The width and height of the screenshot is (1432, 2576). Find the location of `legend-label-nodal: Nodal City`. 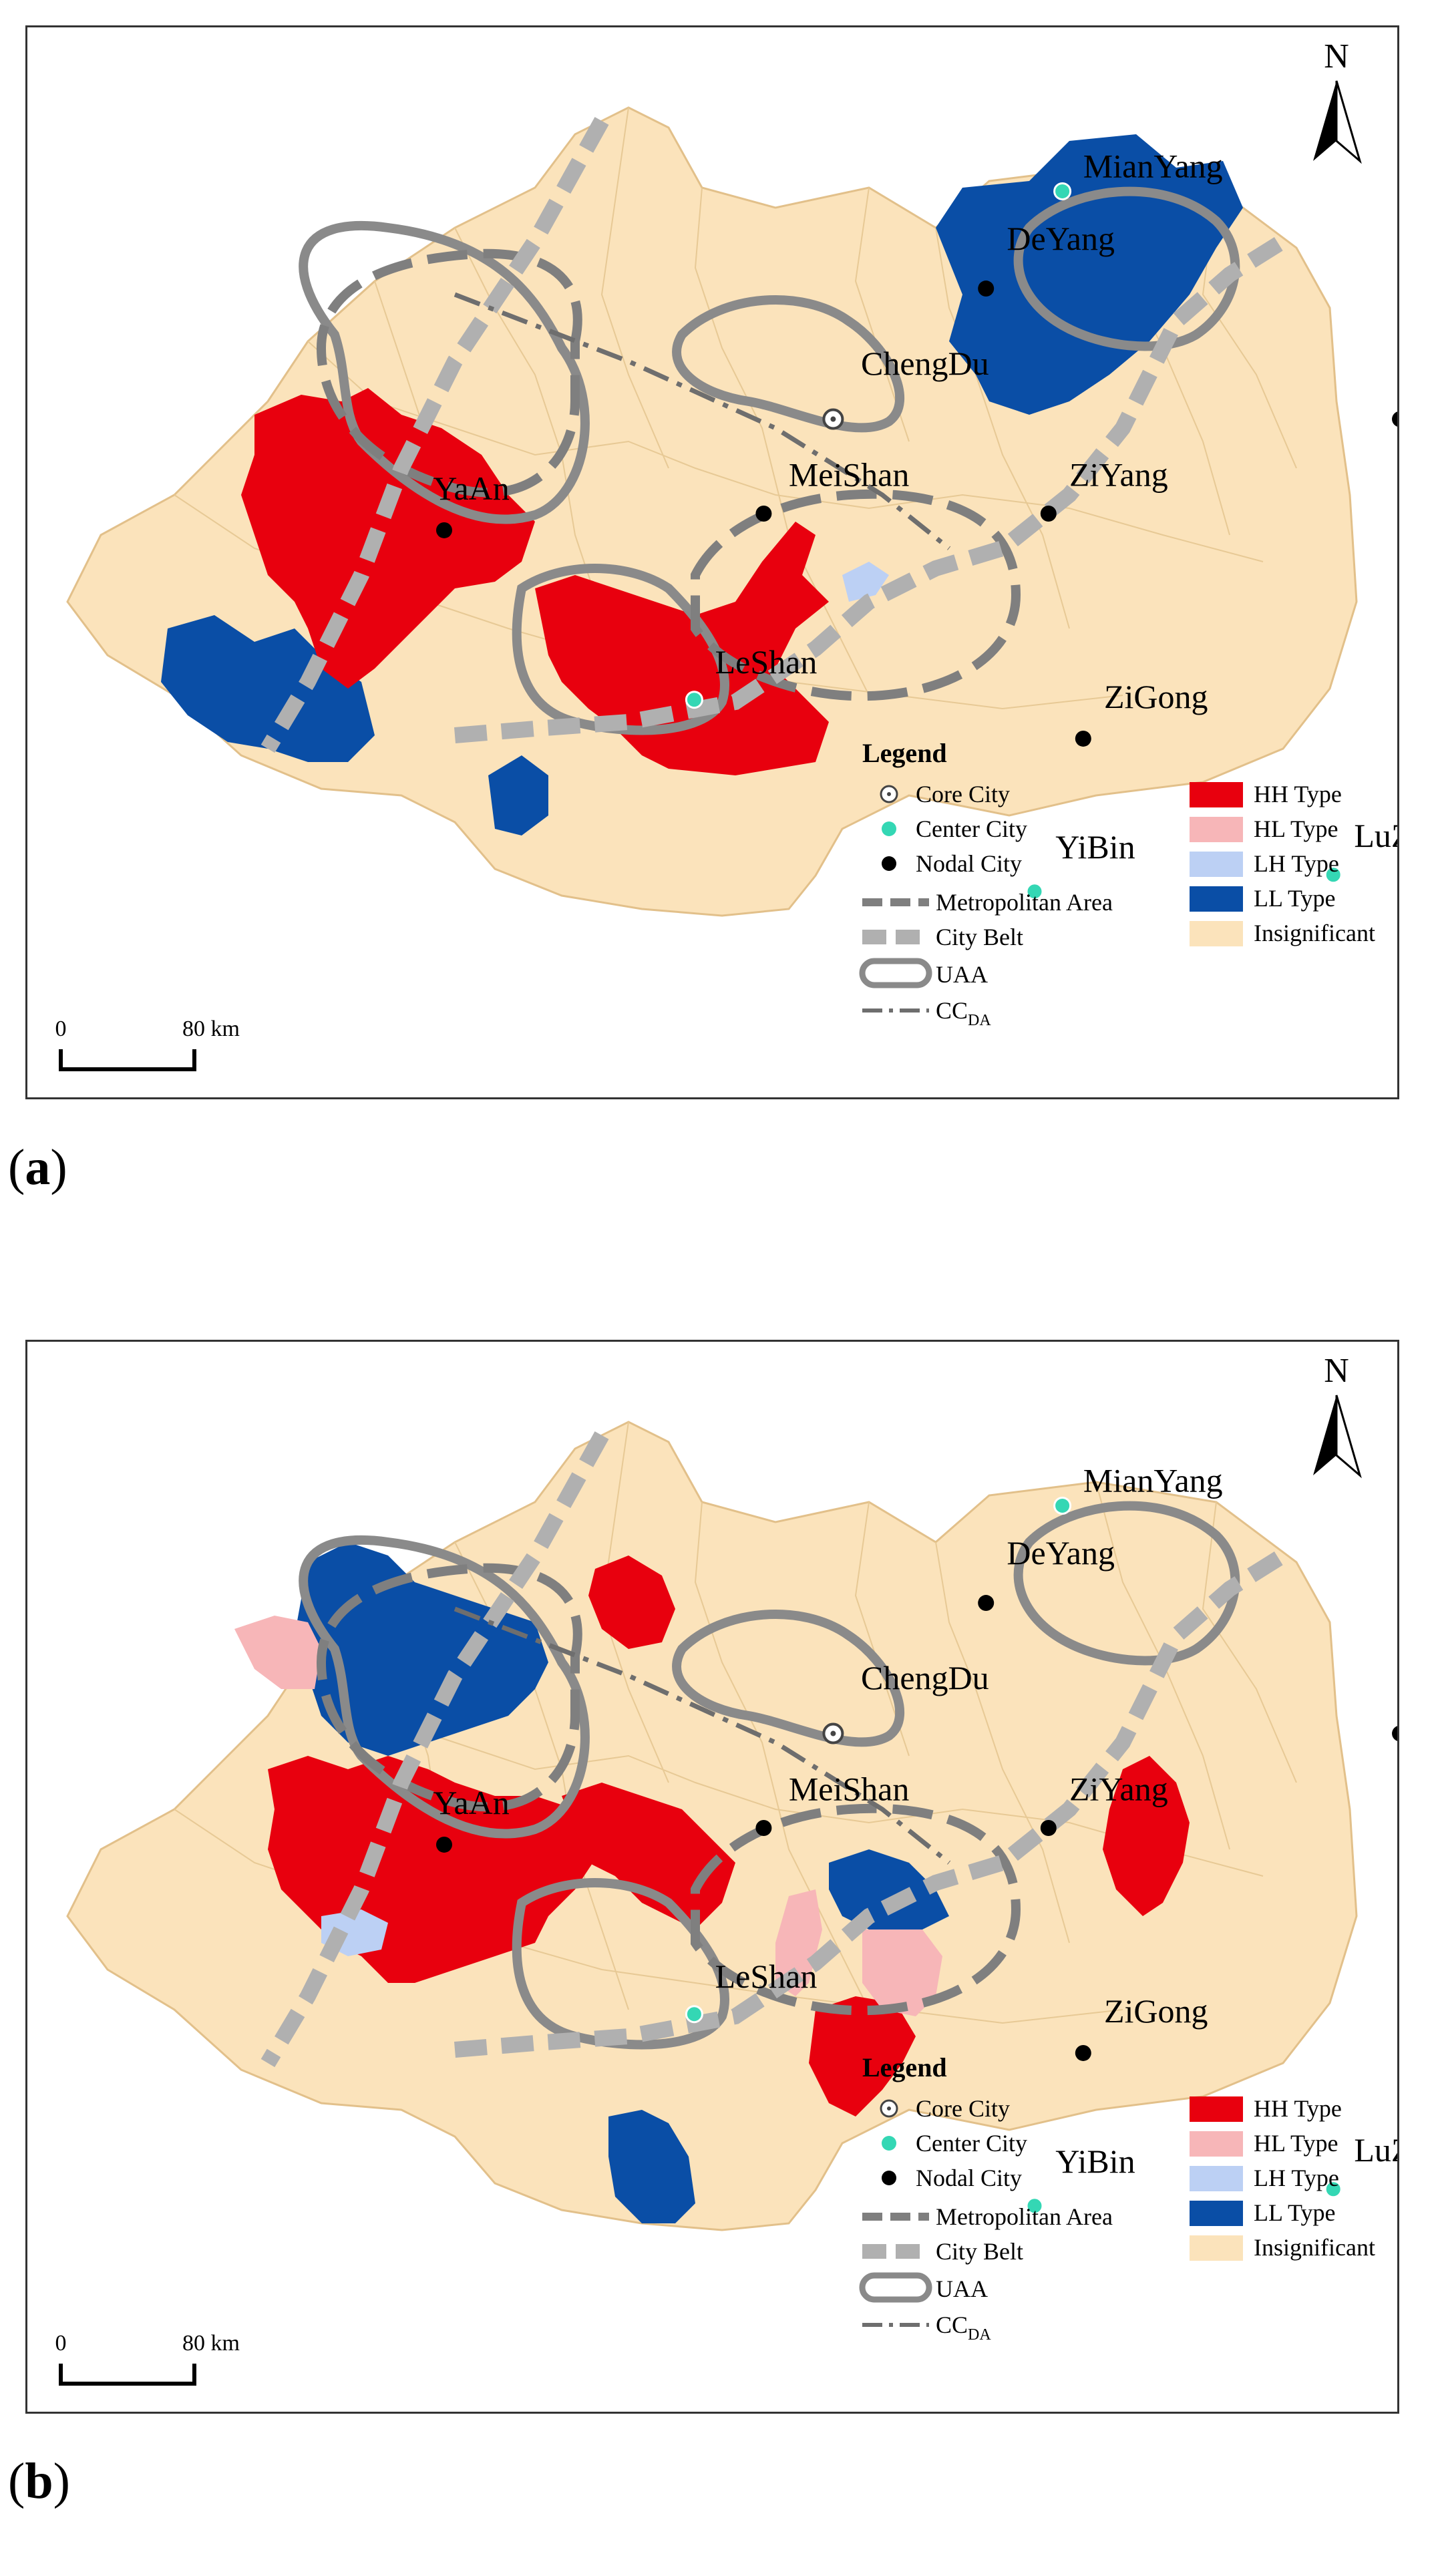

legend-label-nodal: Nodal City is located at coordinates (969, 2178).